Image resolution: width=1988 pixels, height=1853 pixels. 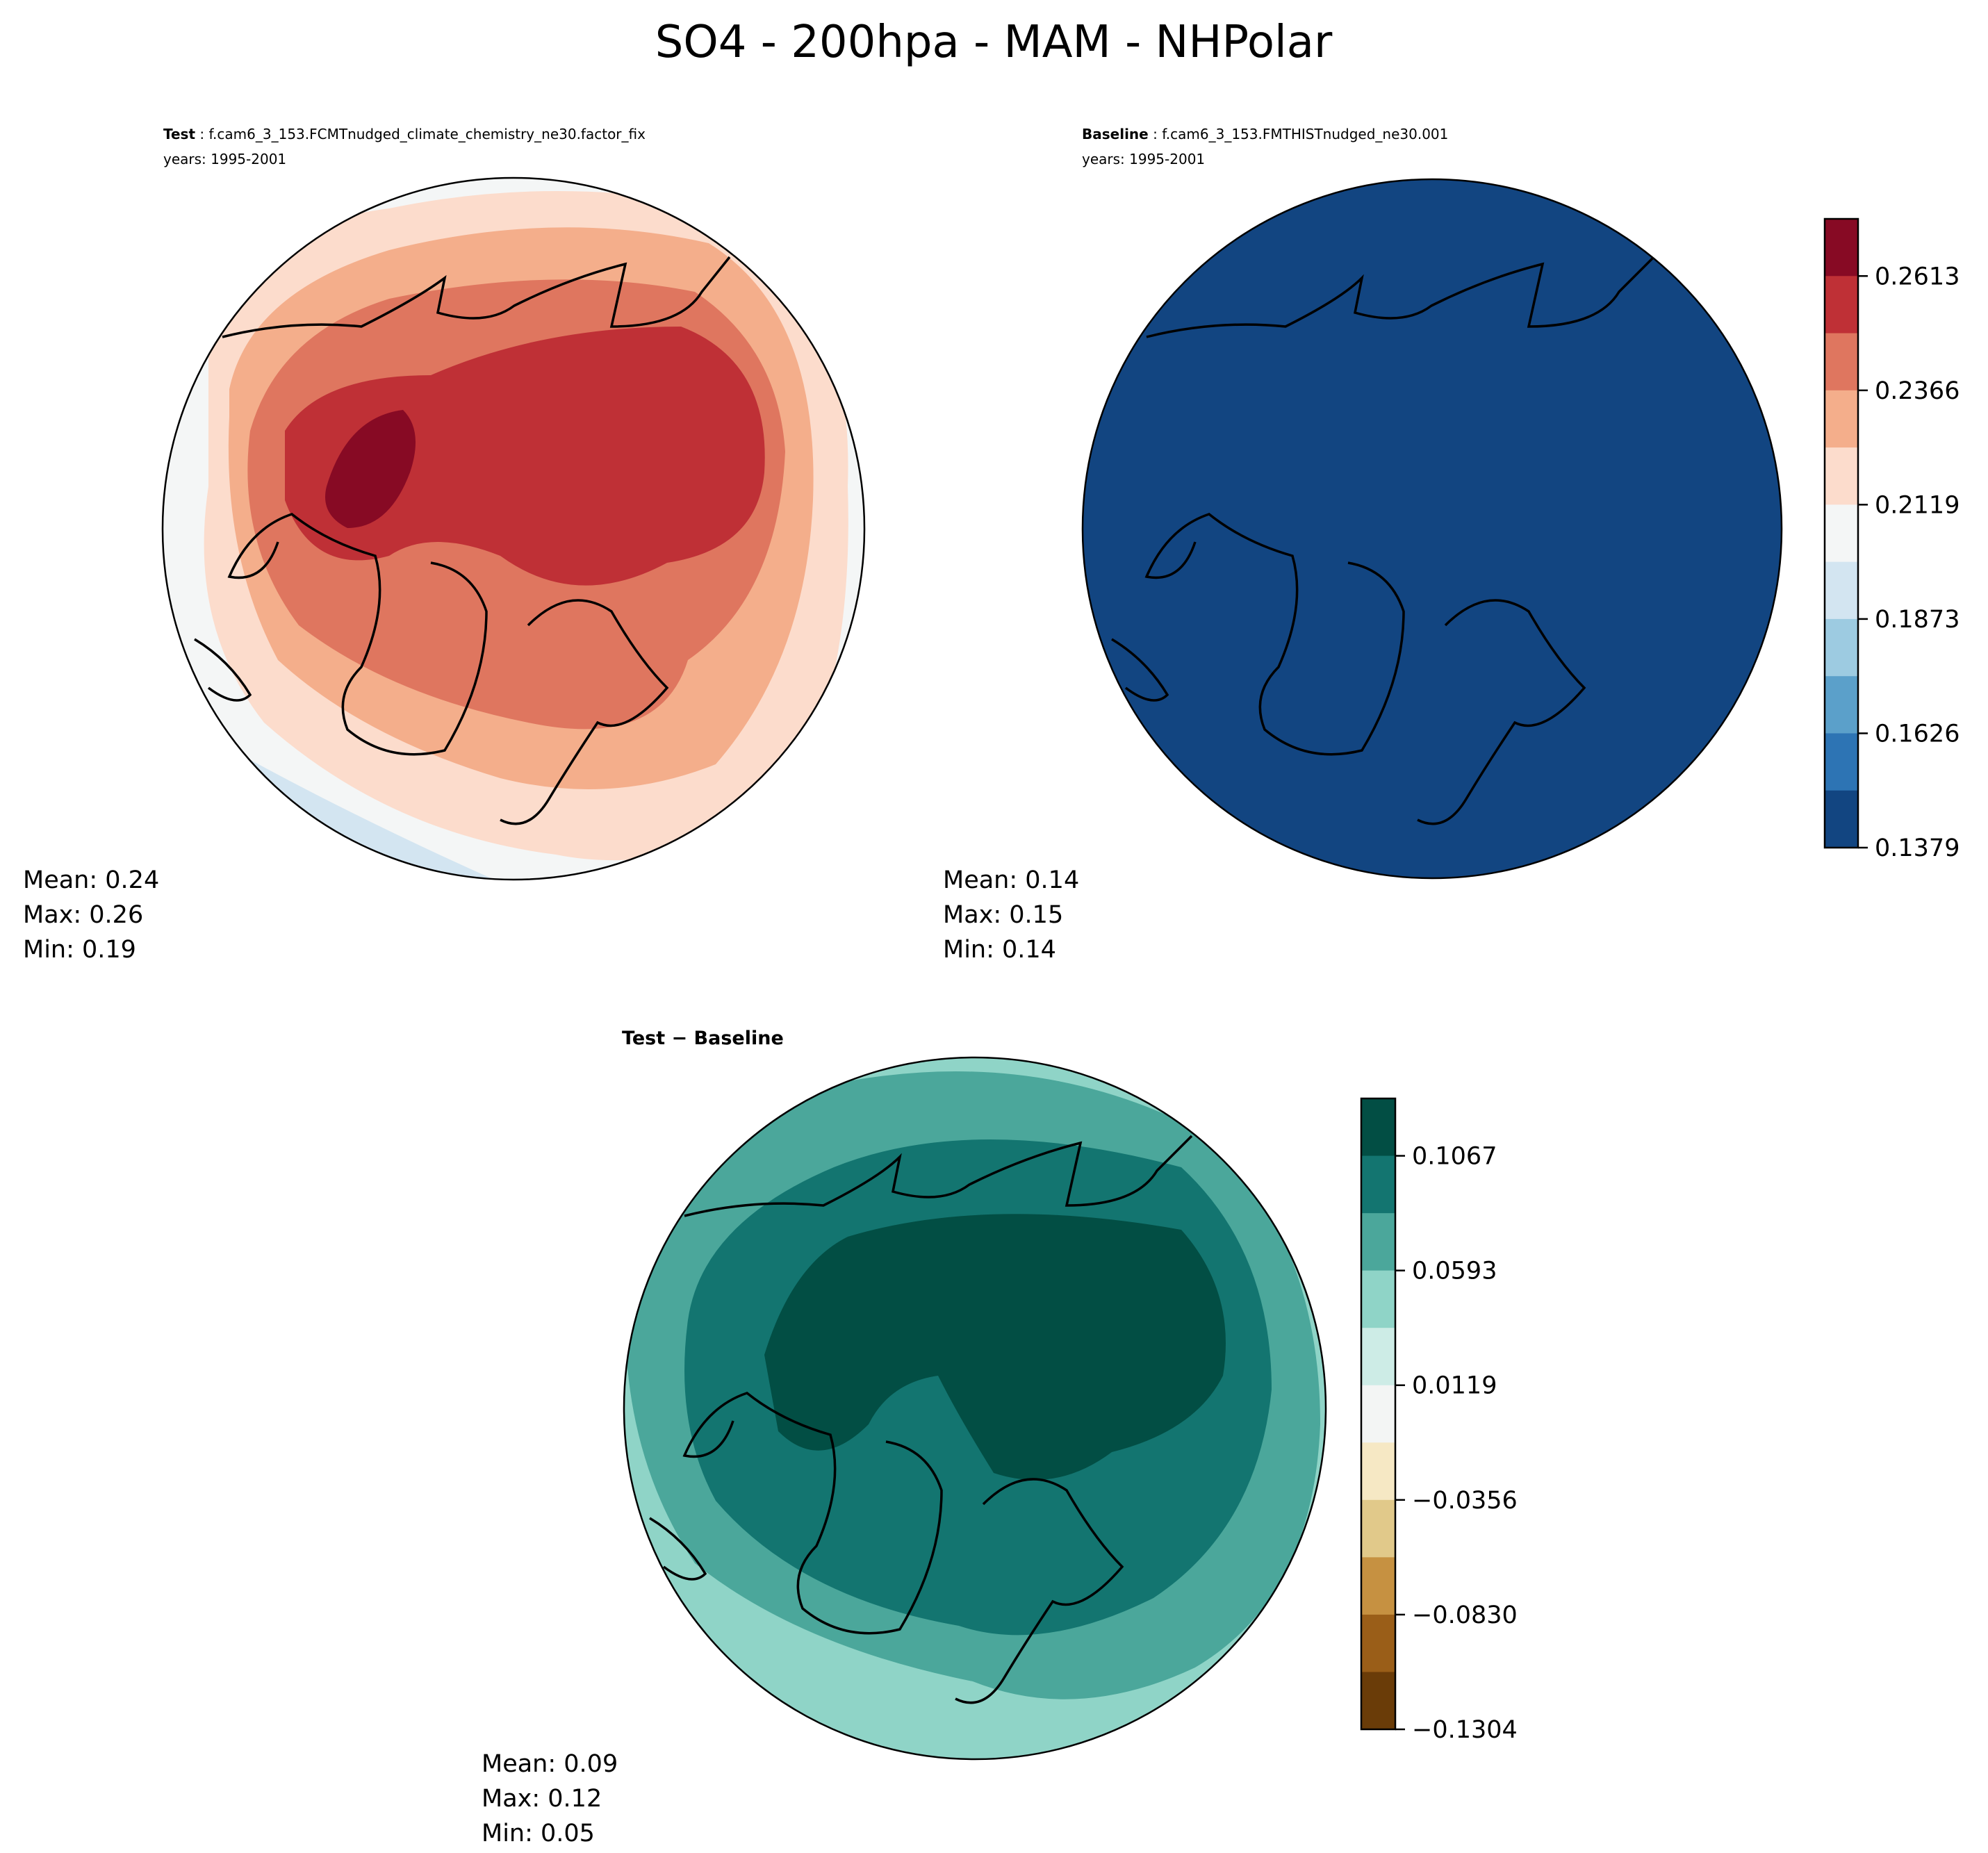 What do you see at coordinates (1011, 880) in the screenshot?
I see `baseline-mean: Mean: 0.14` at bounding box center [1011, 880].